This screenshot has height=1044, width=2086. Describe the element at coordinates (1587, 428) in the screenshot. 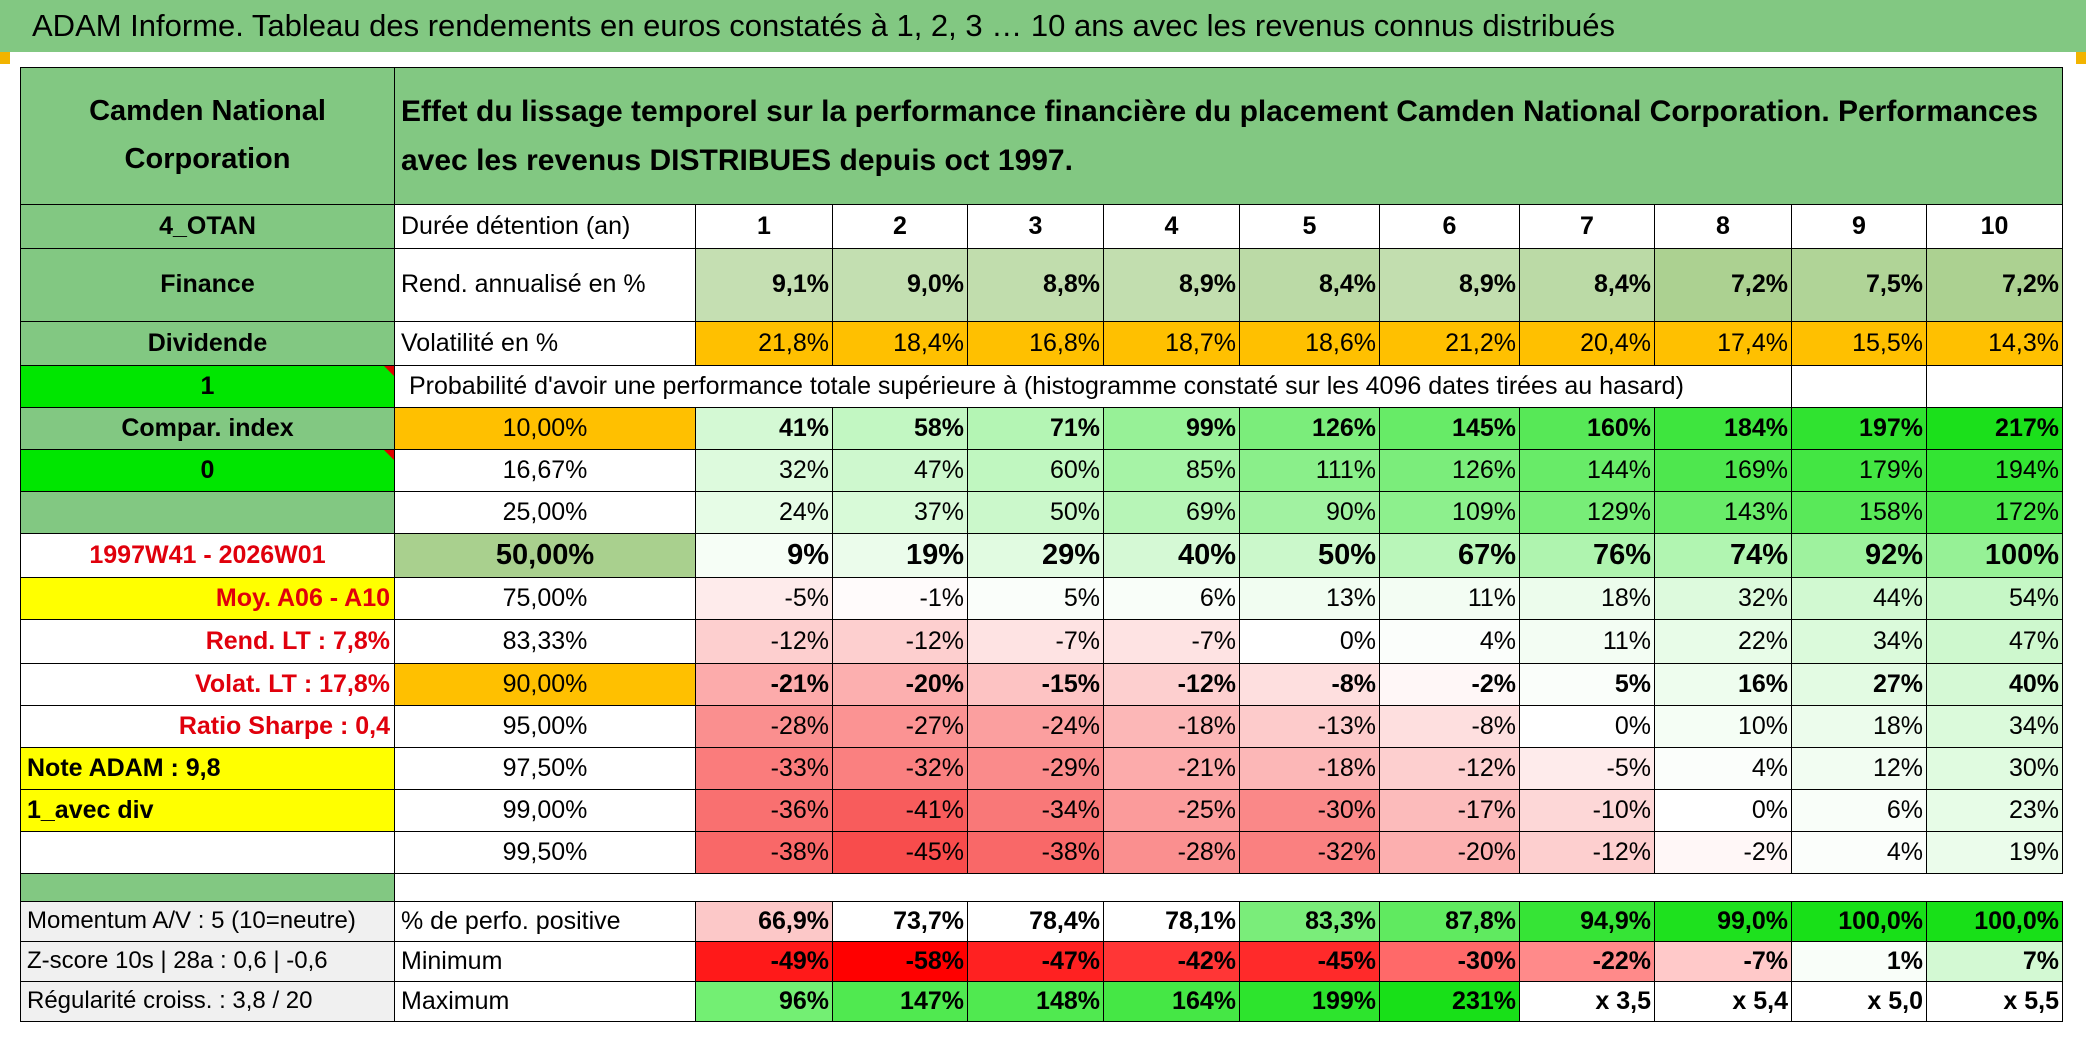

I see `quantile-value: 160%` at that location.